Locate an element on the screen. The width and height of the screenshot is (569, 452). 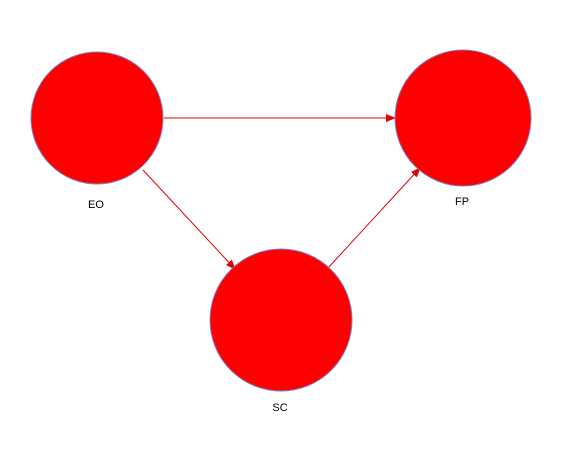
node-eo is located at coordinates (97, 118).